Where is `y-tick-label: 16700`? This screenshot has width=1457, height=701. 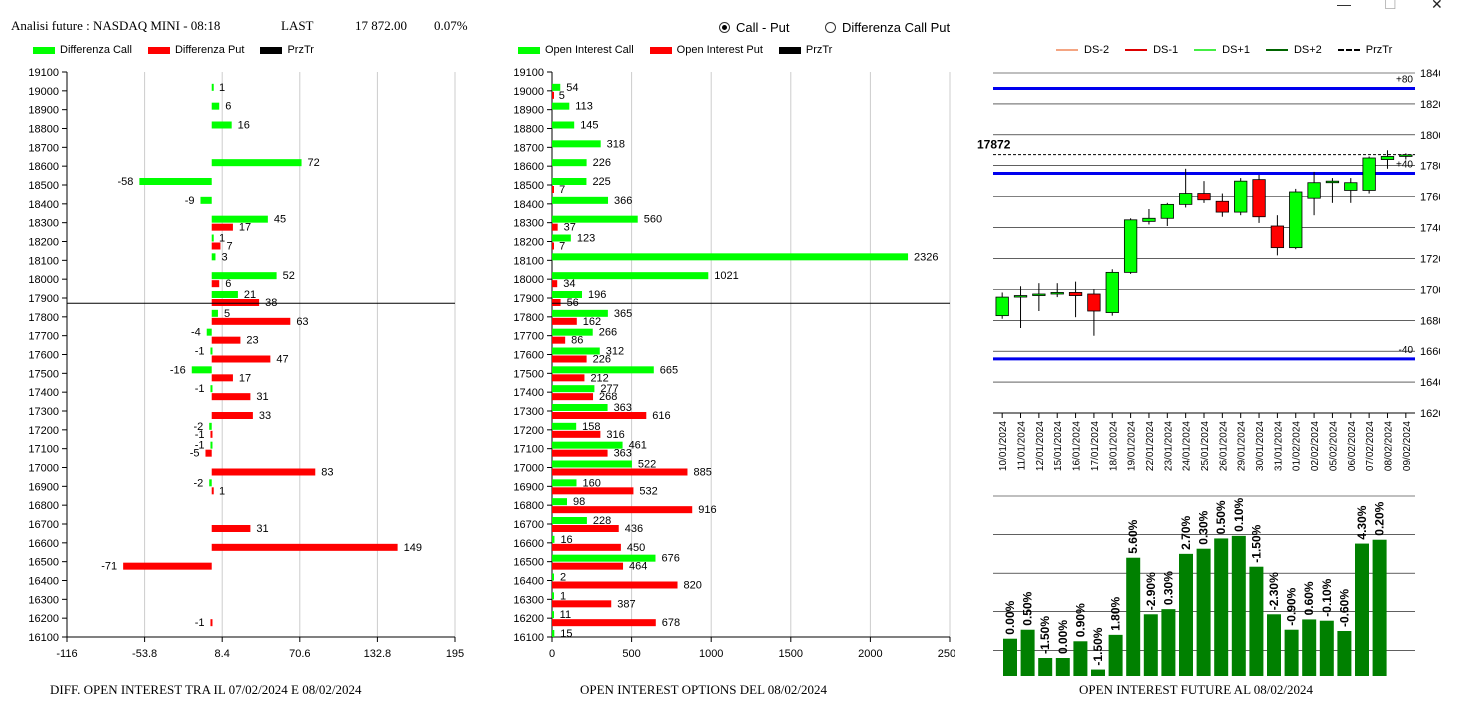
y-tick-label: 16700 is located at coordinates (528, 525).